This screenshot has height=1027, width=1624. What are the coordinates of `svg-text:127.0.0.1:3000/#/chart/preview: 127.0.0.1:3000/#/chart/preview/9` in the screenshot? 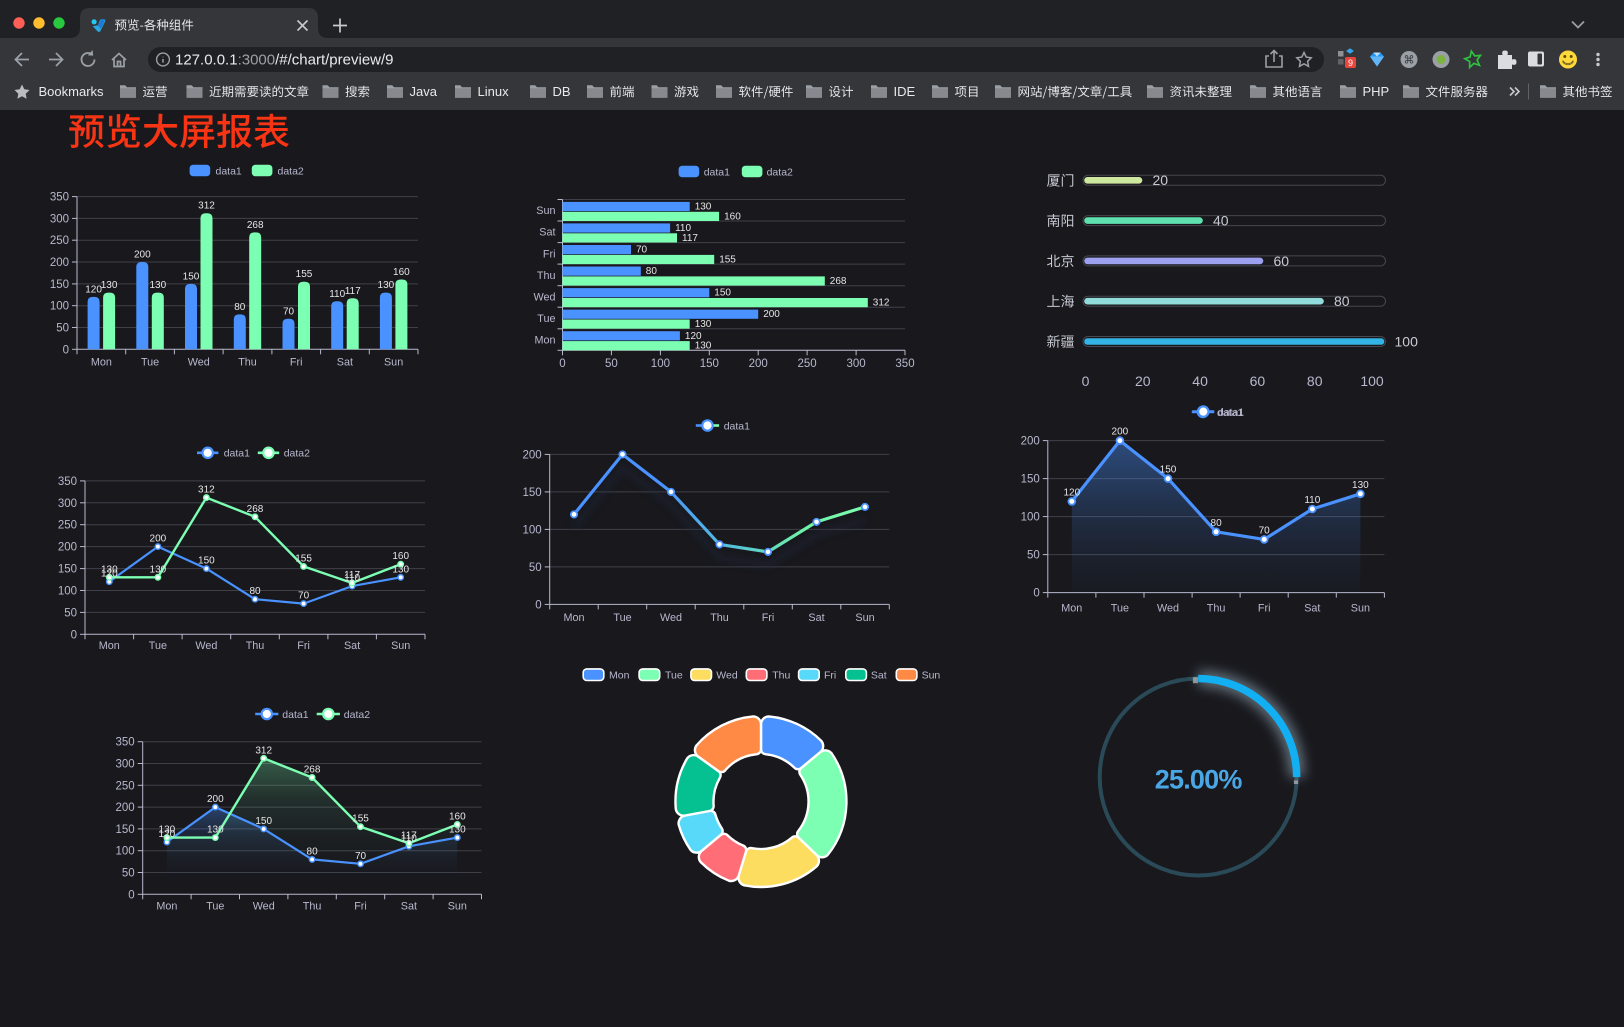 It's located at (284, 59).